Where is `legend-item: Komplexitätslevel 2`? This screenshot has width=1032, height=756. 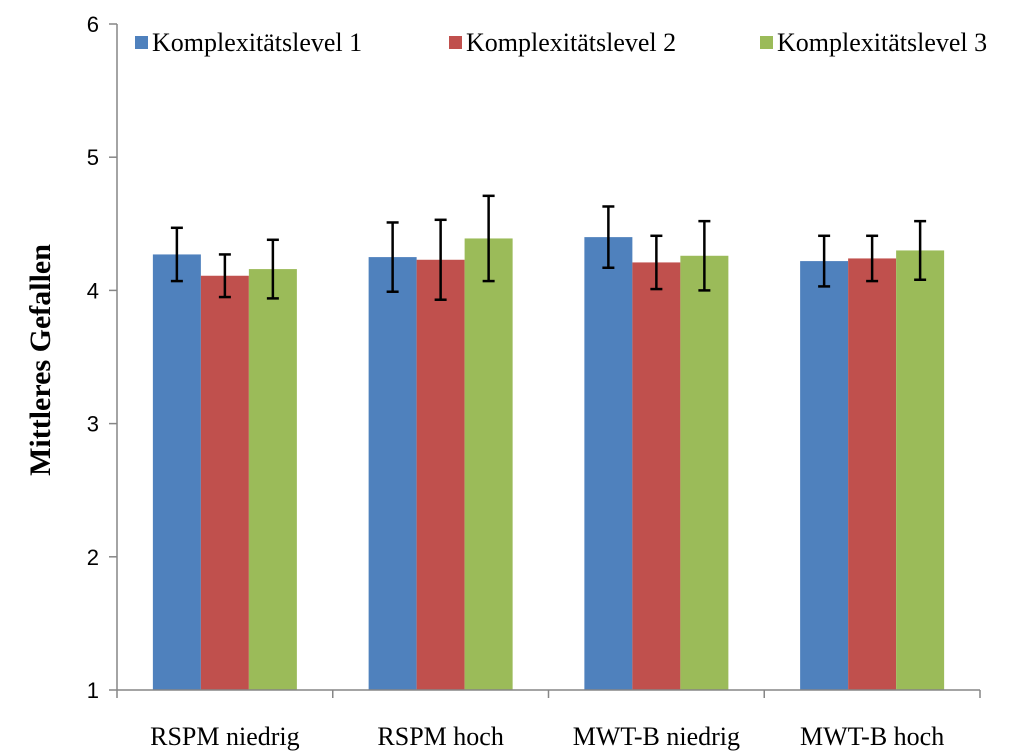 legend-item: Komplexitätslevel 2 is located at coordinates (562, 42).